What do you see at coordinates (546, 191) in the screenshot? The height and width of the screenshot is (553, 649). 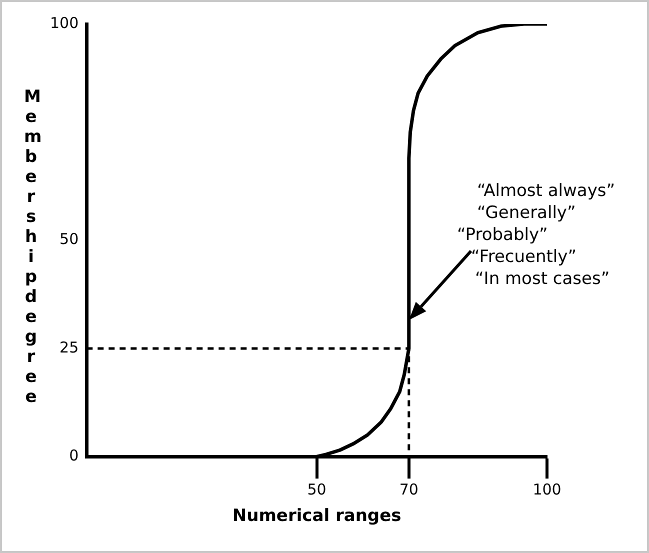 I see `annotation: “Almost always”` at bounding box center [546, 191].